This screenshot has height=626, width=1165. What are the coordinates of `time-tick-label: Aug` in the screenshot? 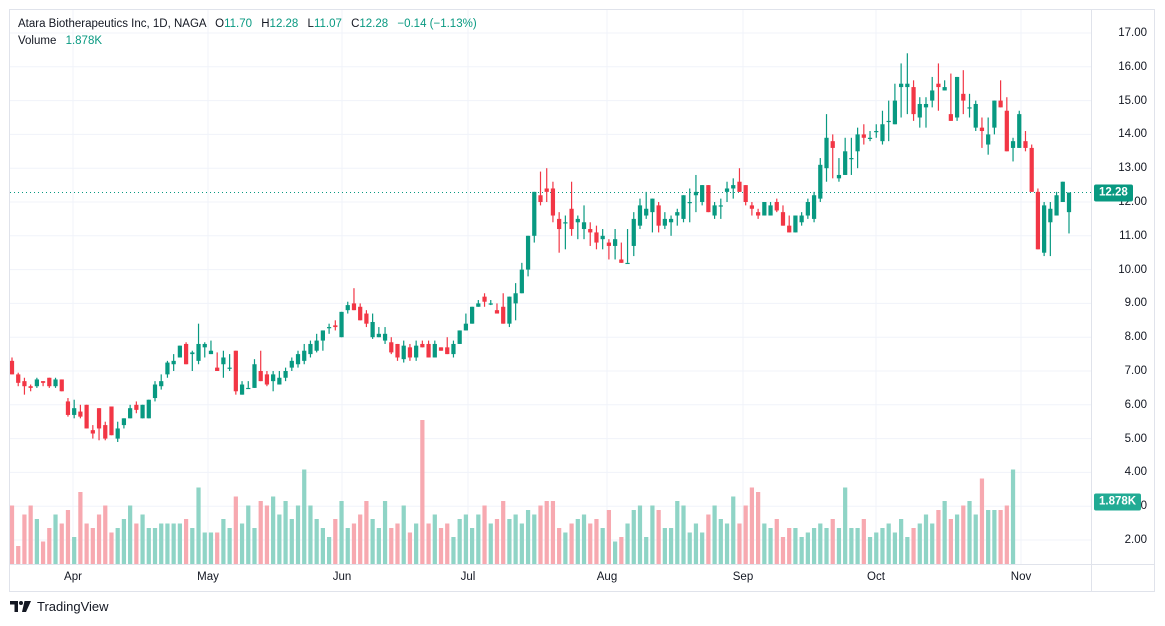 It's located at (607, 577).